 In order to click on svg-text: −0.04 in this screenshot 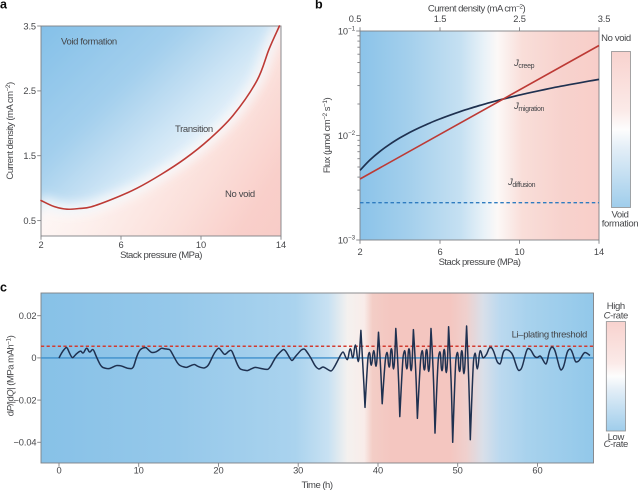, I will do `click(24, 443)`.